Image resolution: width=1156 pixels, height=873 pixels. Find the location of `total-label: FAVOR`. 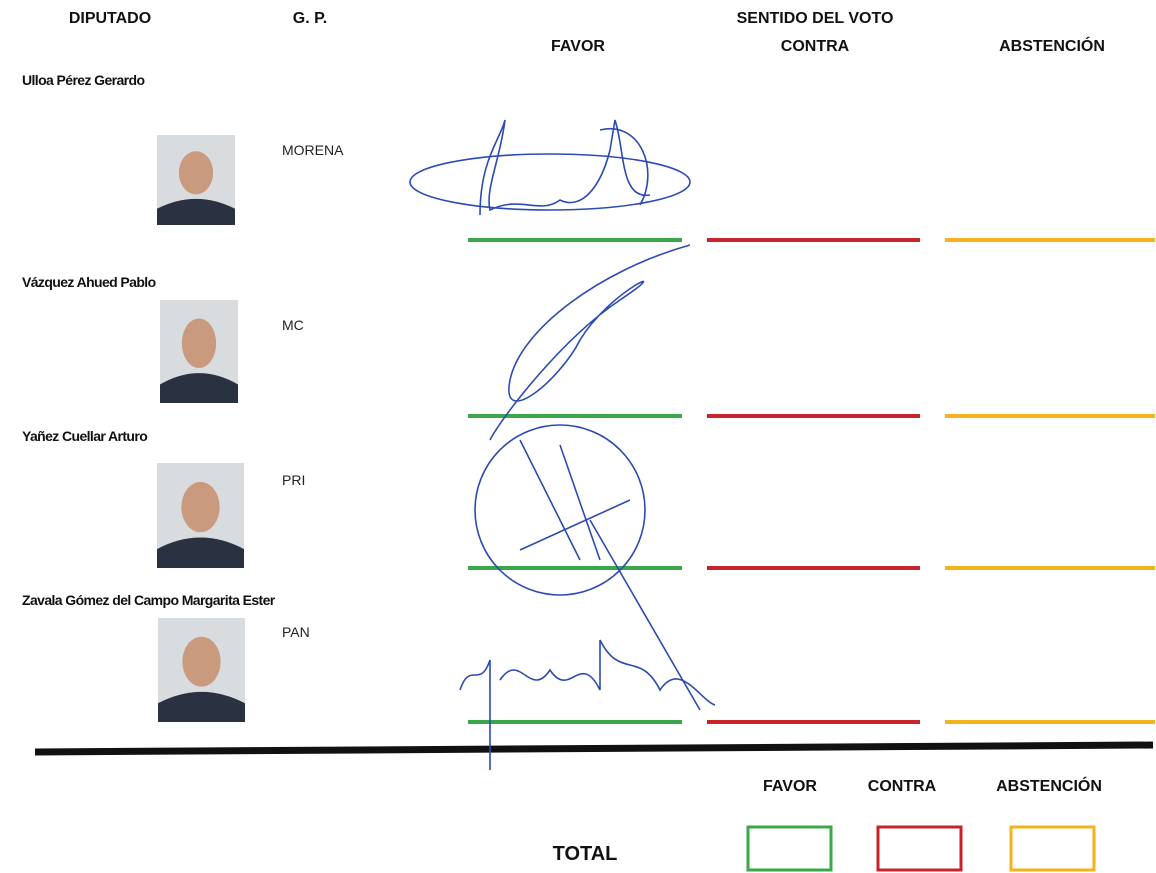

total-label: FAVOR is located at coordinates (790, 786).